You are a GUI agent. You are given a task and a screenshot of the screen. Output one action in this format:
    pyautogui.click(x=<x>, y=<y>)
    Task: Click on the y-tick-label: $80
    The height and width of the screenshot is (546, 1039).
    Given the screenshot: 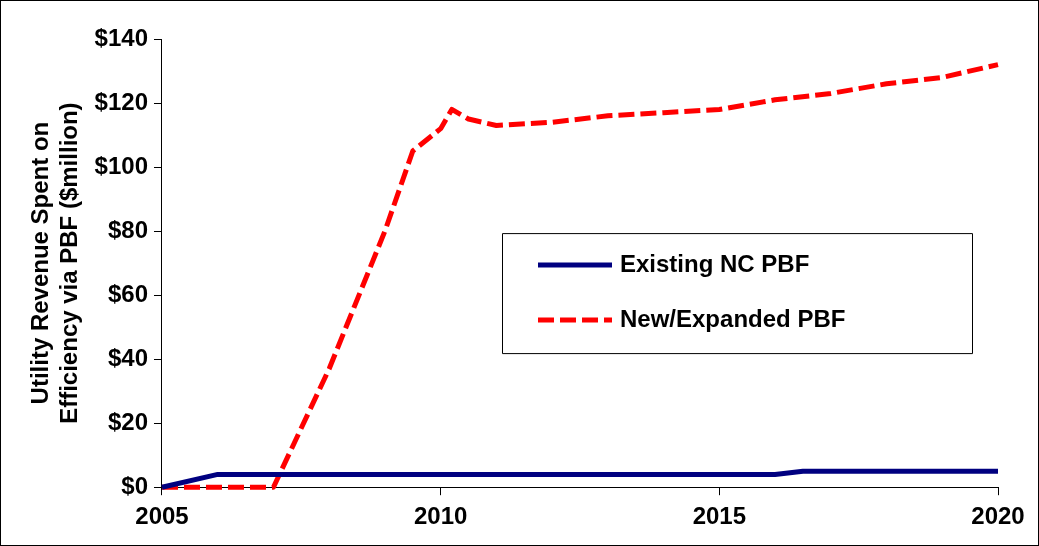 What is the action you would take?
    pyautogui.click(x=127, y=229)
    